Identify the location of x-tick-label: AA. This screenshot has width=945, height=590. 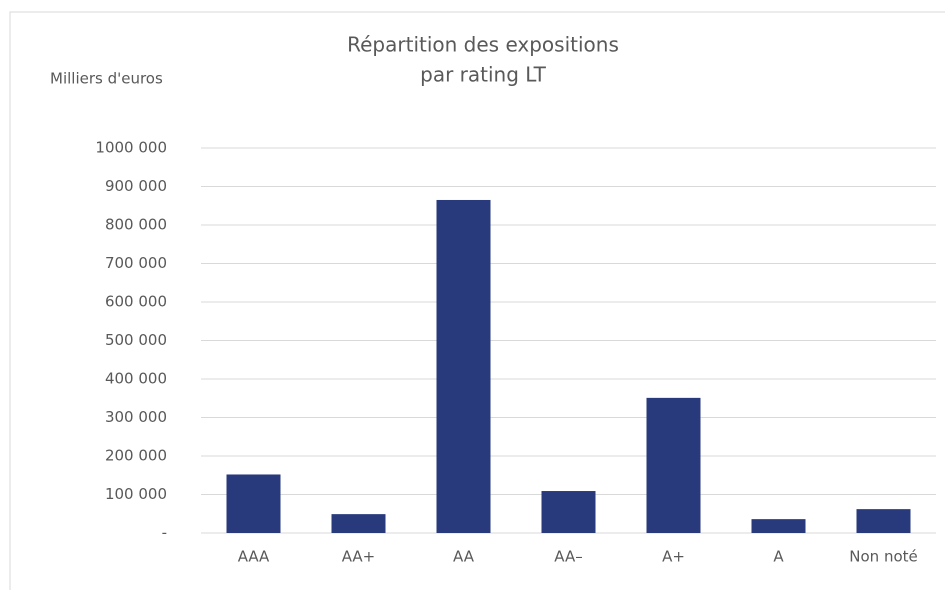
(464, 557).